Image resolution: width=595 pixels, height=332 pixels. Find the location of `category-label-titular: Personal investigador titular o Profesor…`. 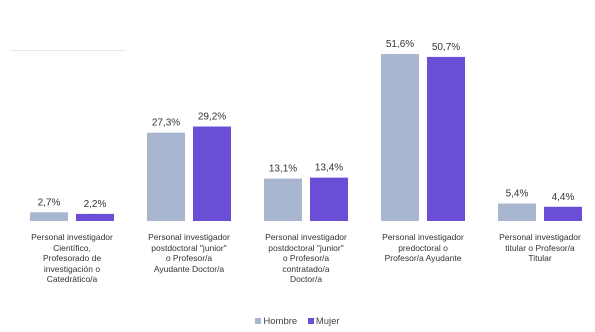

category-label-titular: Personal investigador titular o Profesor… is located at coordinates (540, 247).